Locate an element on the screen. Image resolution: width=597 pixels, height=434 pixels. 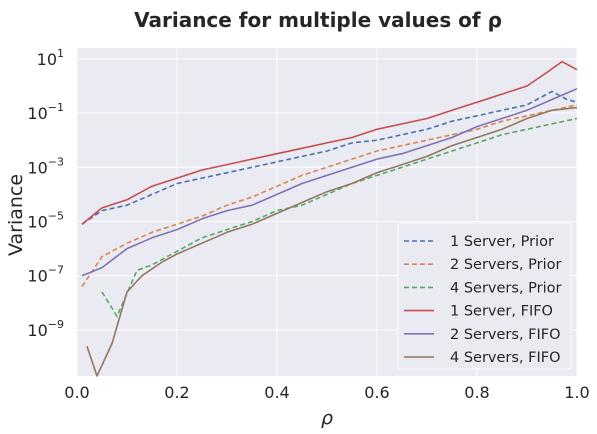
y-tick-label: 10⁻⁷ is located at coordinates (45, 275).